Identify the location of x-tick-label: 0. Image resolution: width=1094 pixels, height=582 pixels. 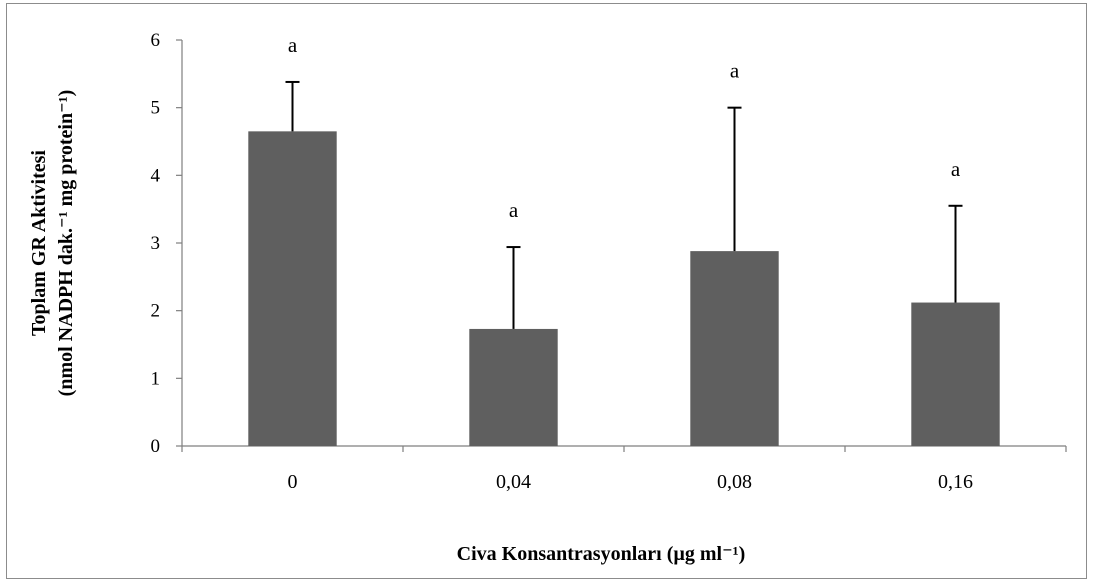
(293, 482).